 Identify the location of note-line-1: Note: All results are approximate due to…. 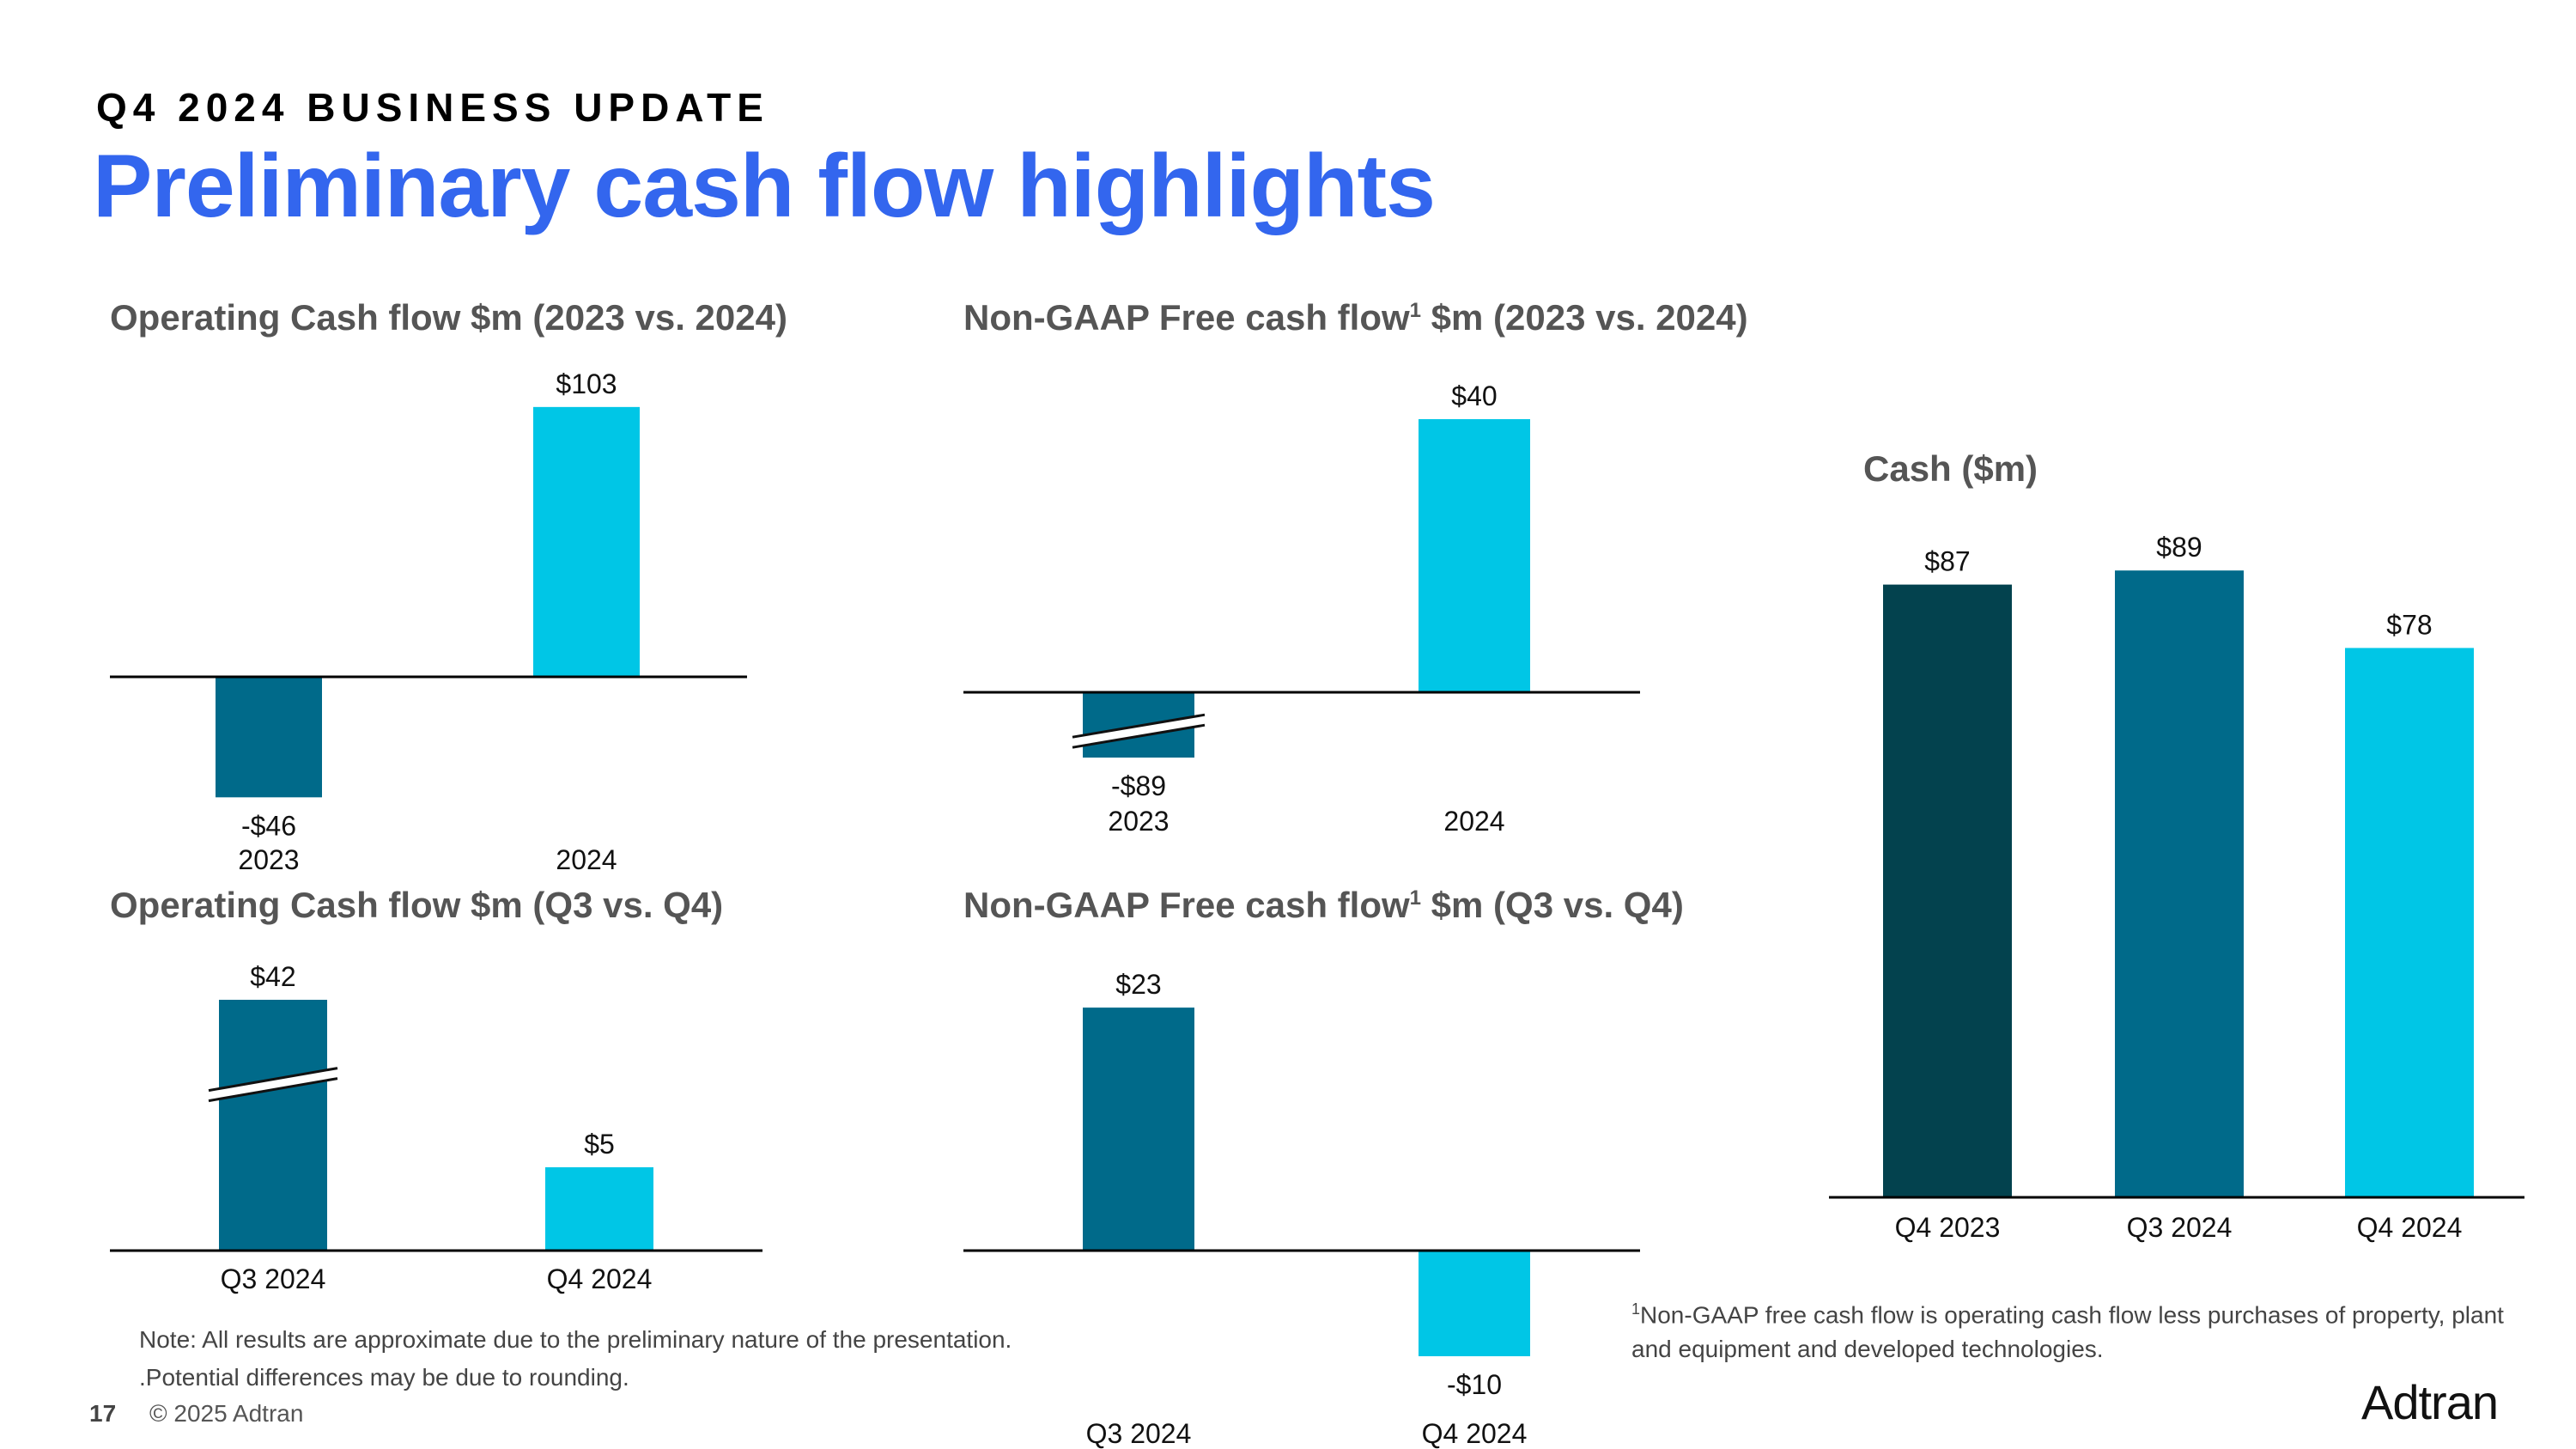
(576, 1339).